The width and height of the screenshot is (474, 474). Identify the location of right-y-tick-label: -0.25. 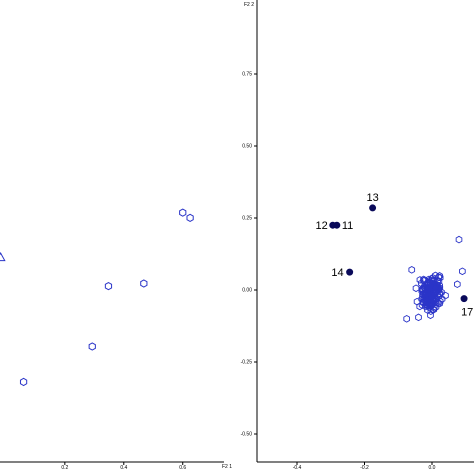
(247, 363).